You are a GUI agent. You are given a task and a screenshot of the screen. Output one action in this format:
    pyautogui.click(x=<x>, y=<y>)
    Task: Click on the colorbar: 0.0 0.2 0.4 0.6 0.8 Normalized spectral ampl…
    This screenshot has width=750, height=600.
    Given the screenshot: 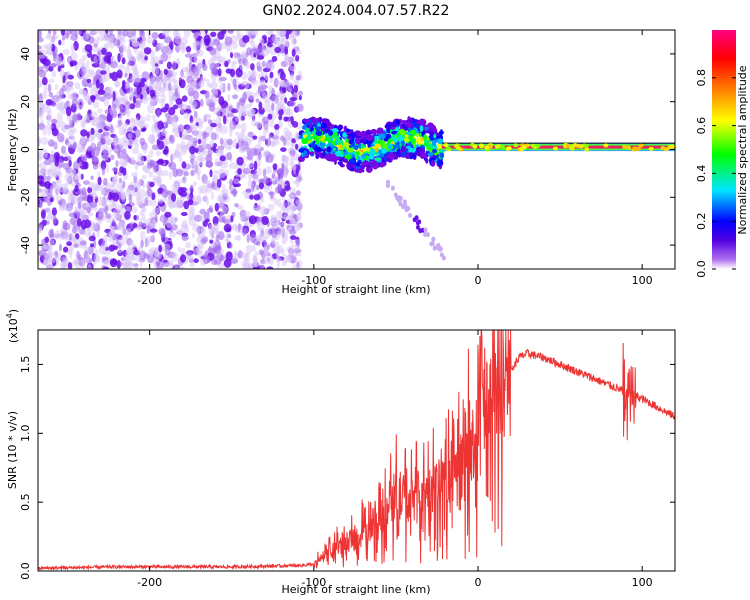 What is the action you would take?
    pyautogui.click(x=722, y=154)
    